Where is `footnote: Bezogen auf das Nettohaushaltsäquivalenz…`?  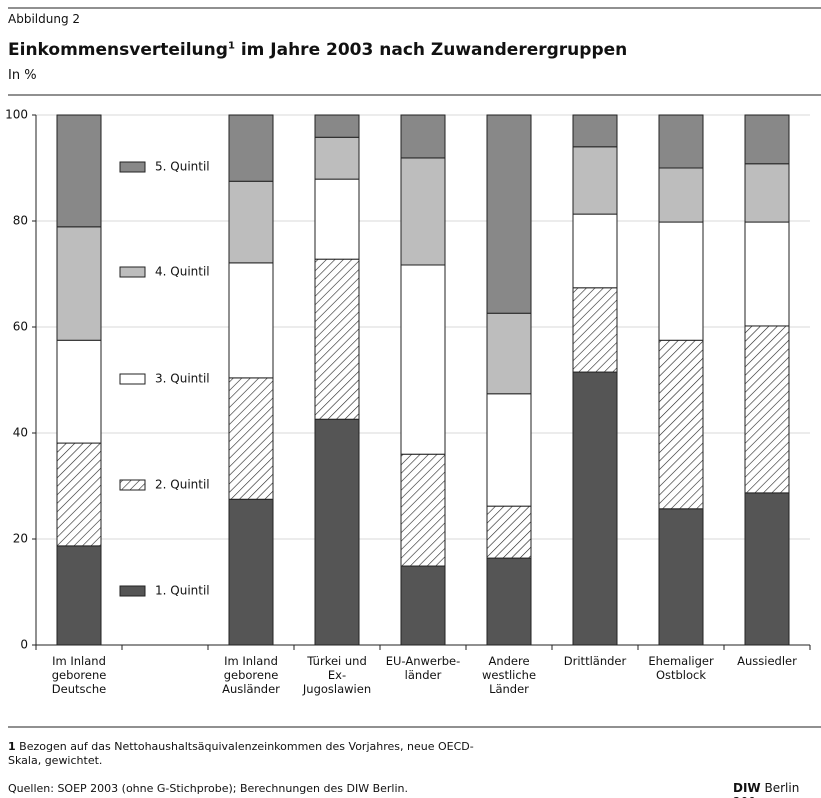
footnote: Bezogen auf das Nettohaushaltsäquivalenz… is located at coordinates (241, 753).